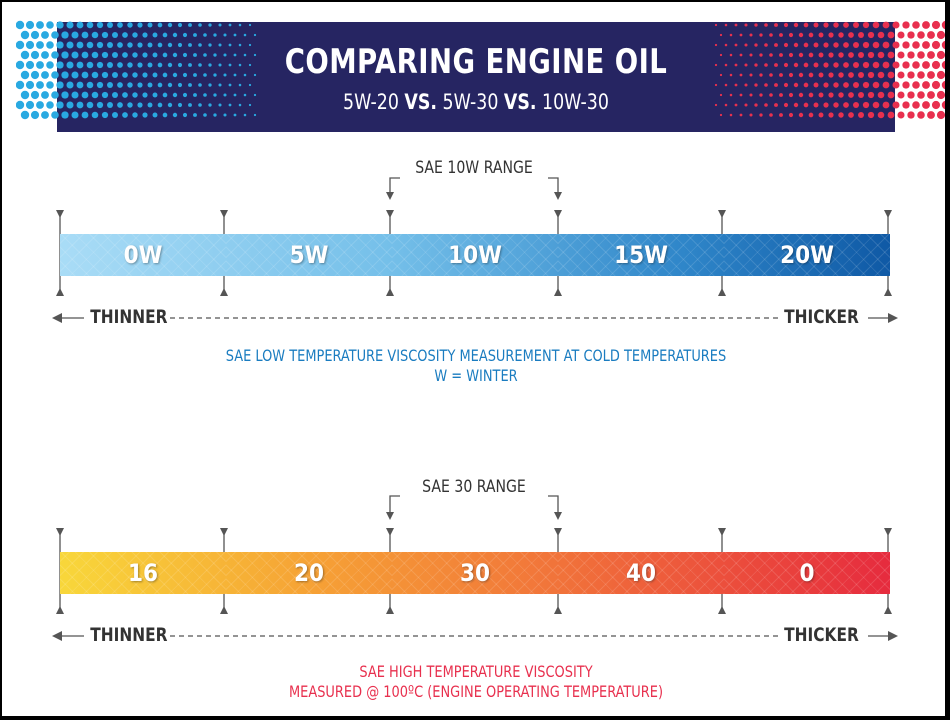 The width and height of the screenshot is (950, 720). What do you see at coordinates (476, 62) in the screenshot?
I see `page-title: COMPARING ENGINE OIL` at bounding box center [476, 62].